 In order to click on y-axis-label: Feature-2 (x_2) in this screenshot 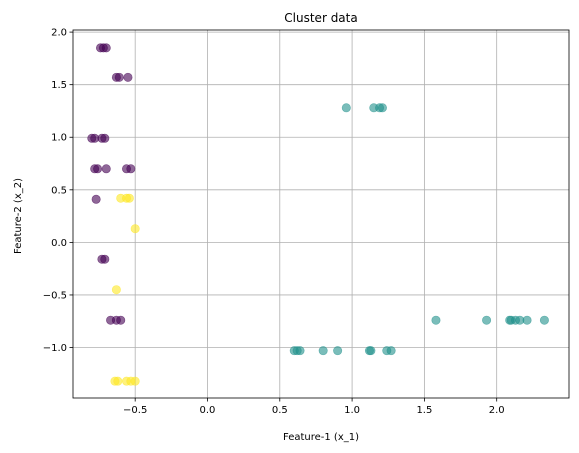, I will do `click(18, 216)`.